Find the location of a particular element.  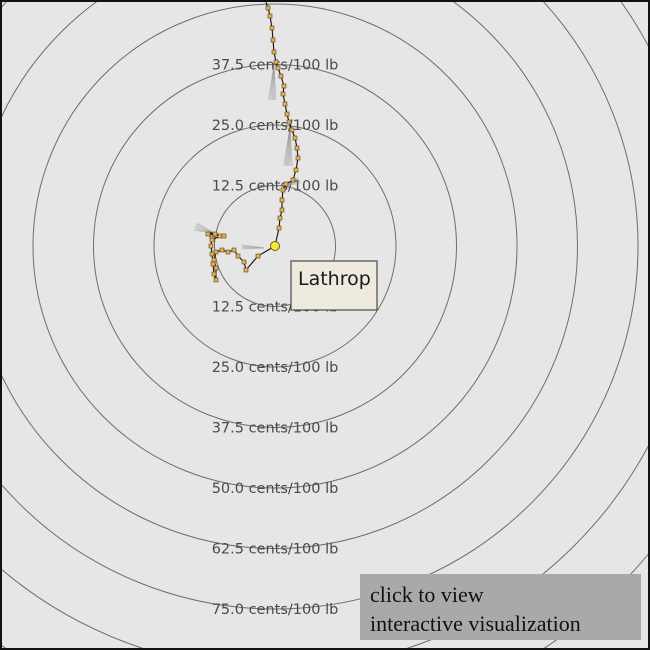

ring-label-below: 25.0 cents/100 lb is located at coordinates (275, 368).